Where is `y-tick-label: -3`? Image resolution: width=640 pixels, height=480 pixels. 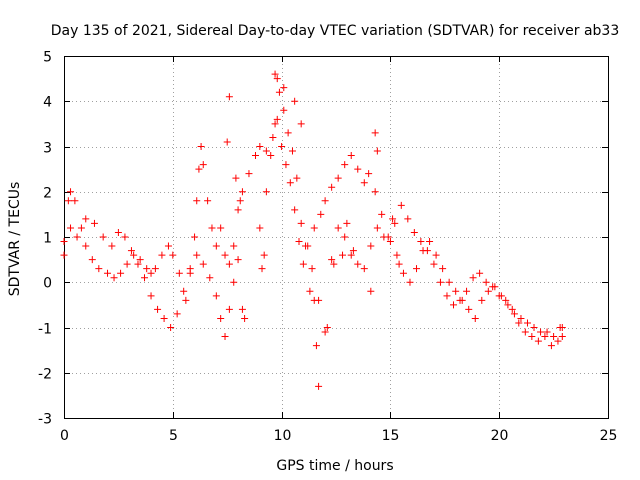
y-tick-label: -3 is located at coordinates (45, 420).